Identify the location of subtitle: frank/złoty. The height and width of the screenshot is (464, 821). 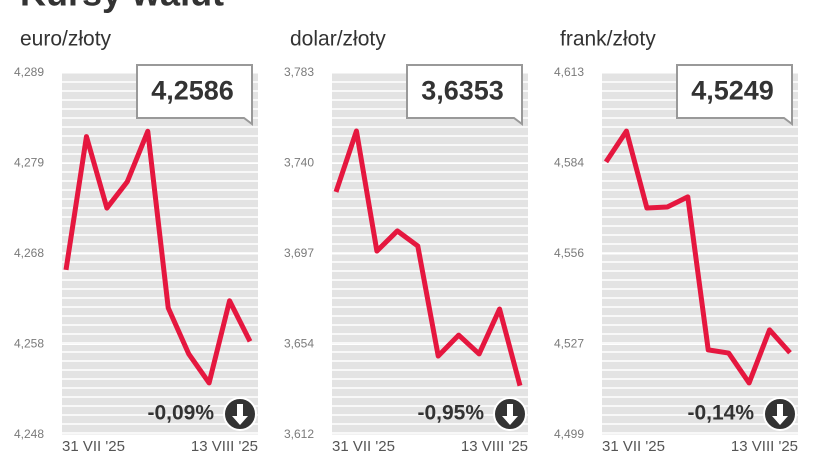
(608, 39).